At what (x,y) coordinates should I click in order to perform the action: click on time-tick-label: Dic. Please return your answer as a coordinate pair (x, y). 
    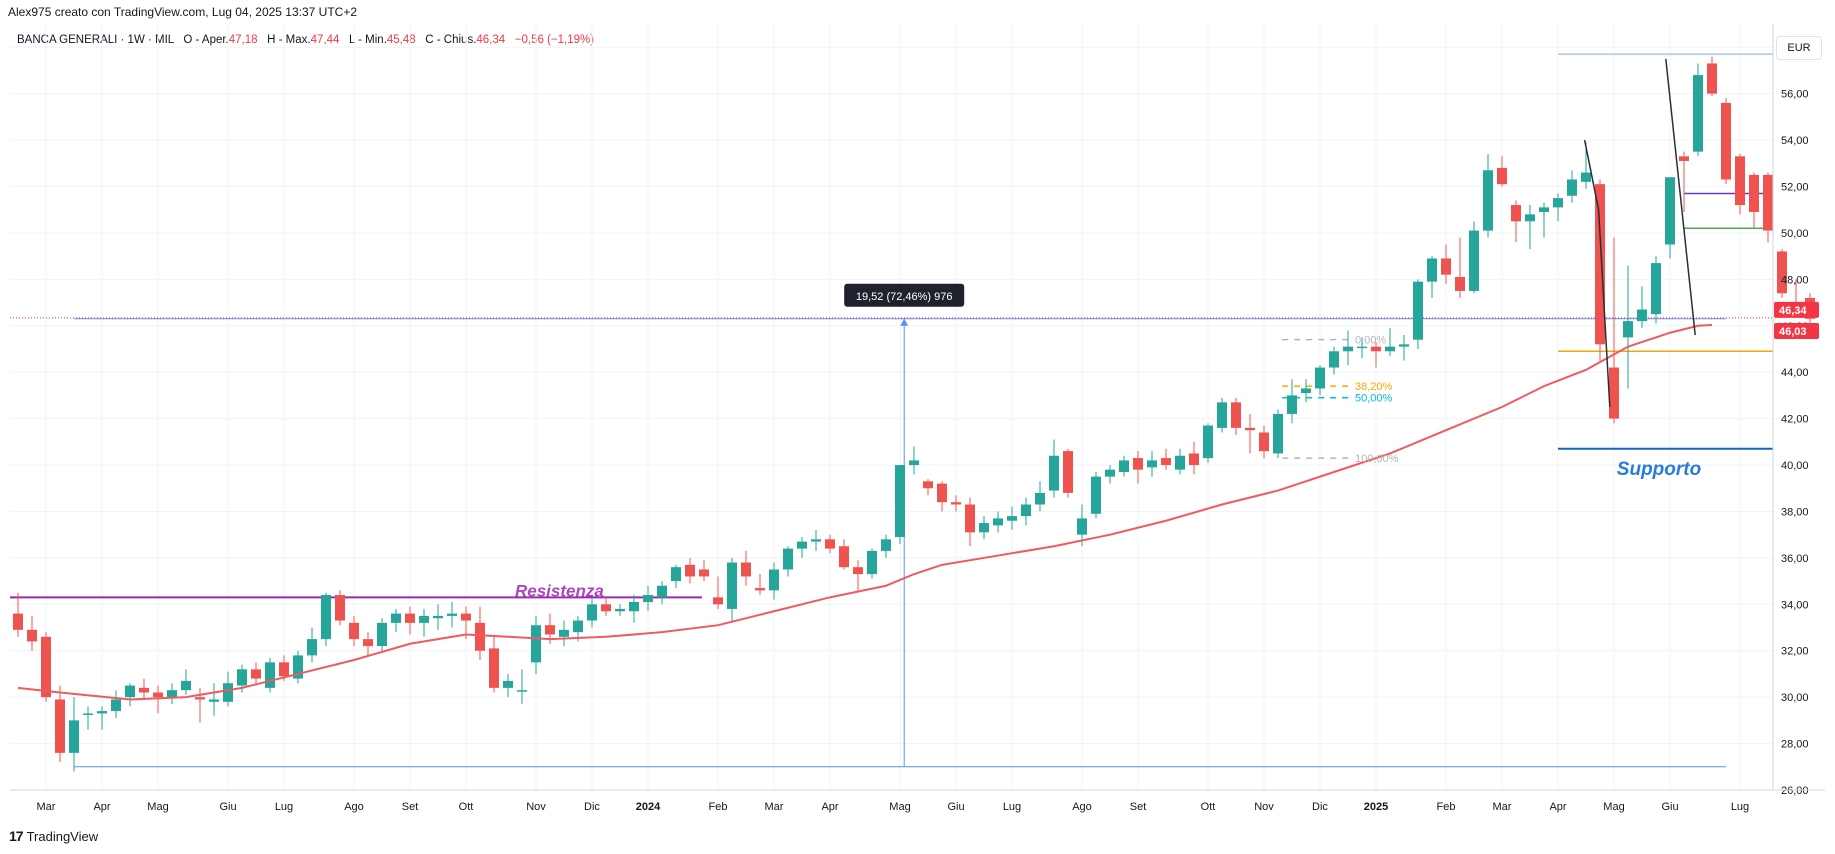
    Looking at the image, I should click on (592, 807).